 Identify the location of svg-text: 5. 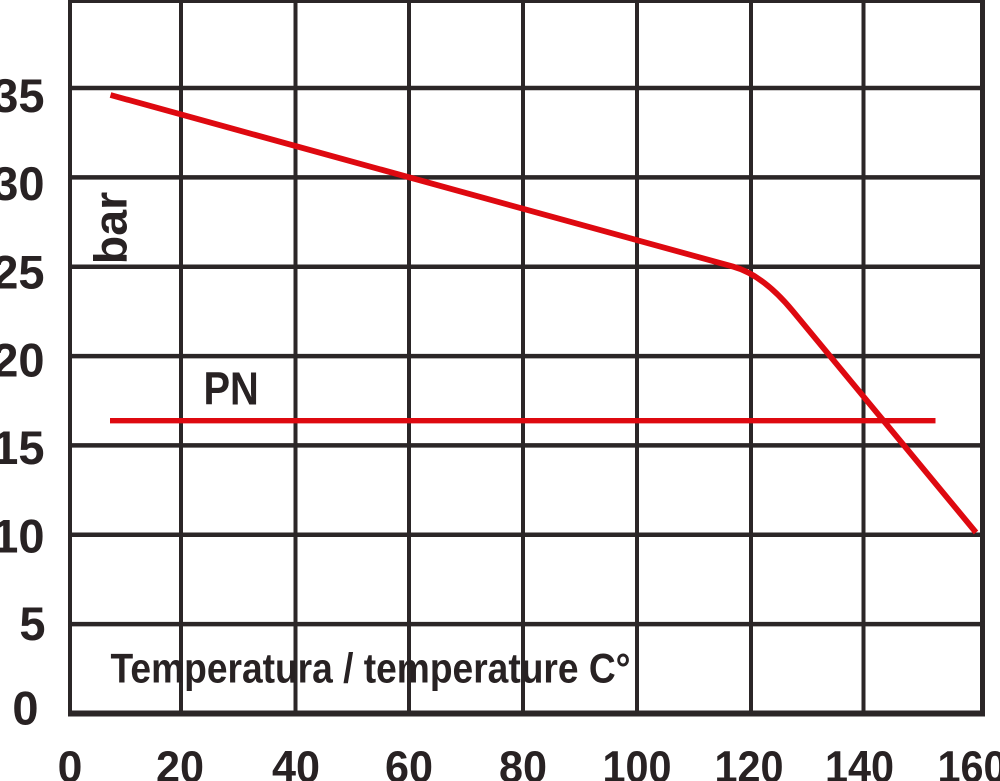
(32, 623).